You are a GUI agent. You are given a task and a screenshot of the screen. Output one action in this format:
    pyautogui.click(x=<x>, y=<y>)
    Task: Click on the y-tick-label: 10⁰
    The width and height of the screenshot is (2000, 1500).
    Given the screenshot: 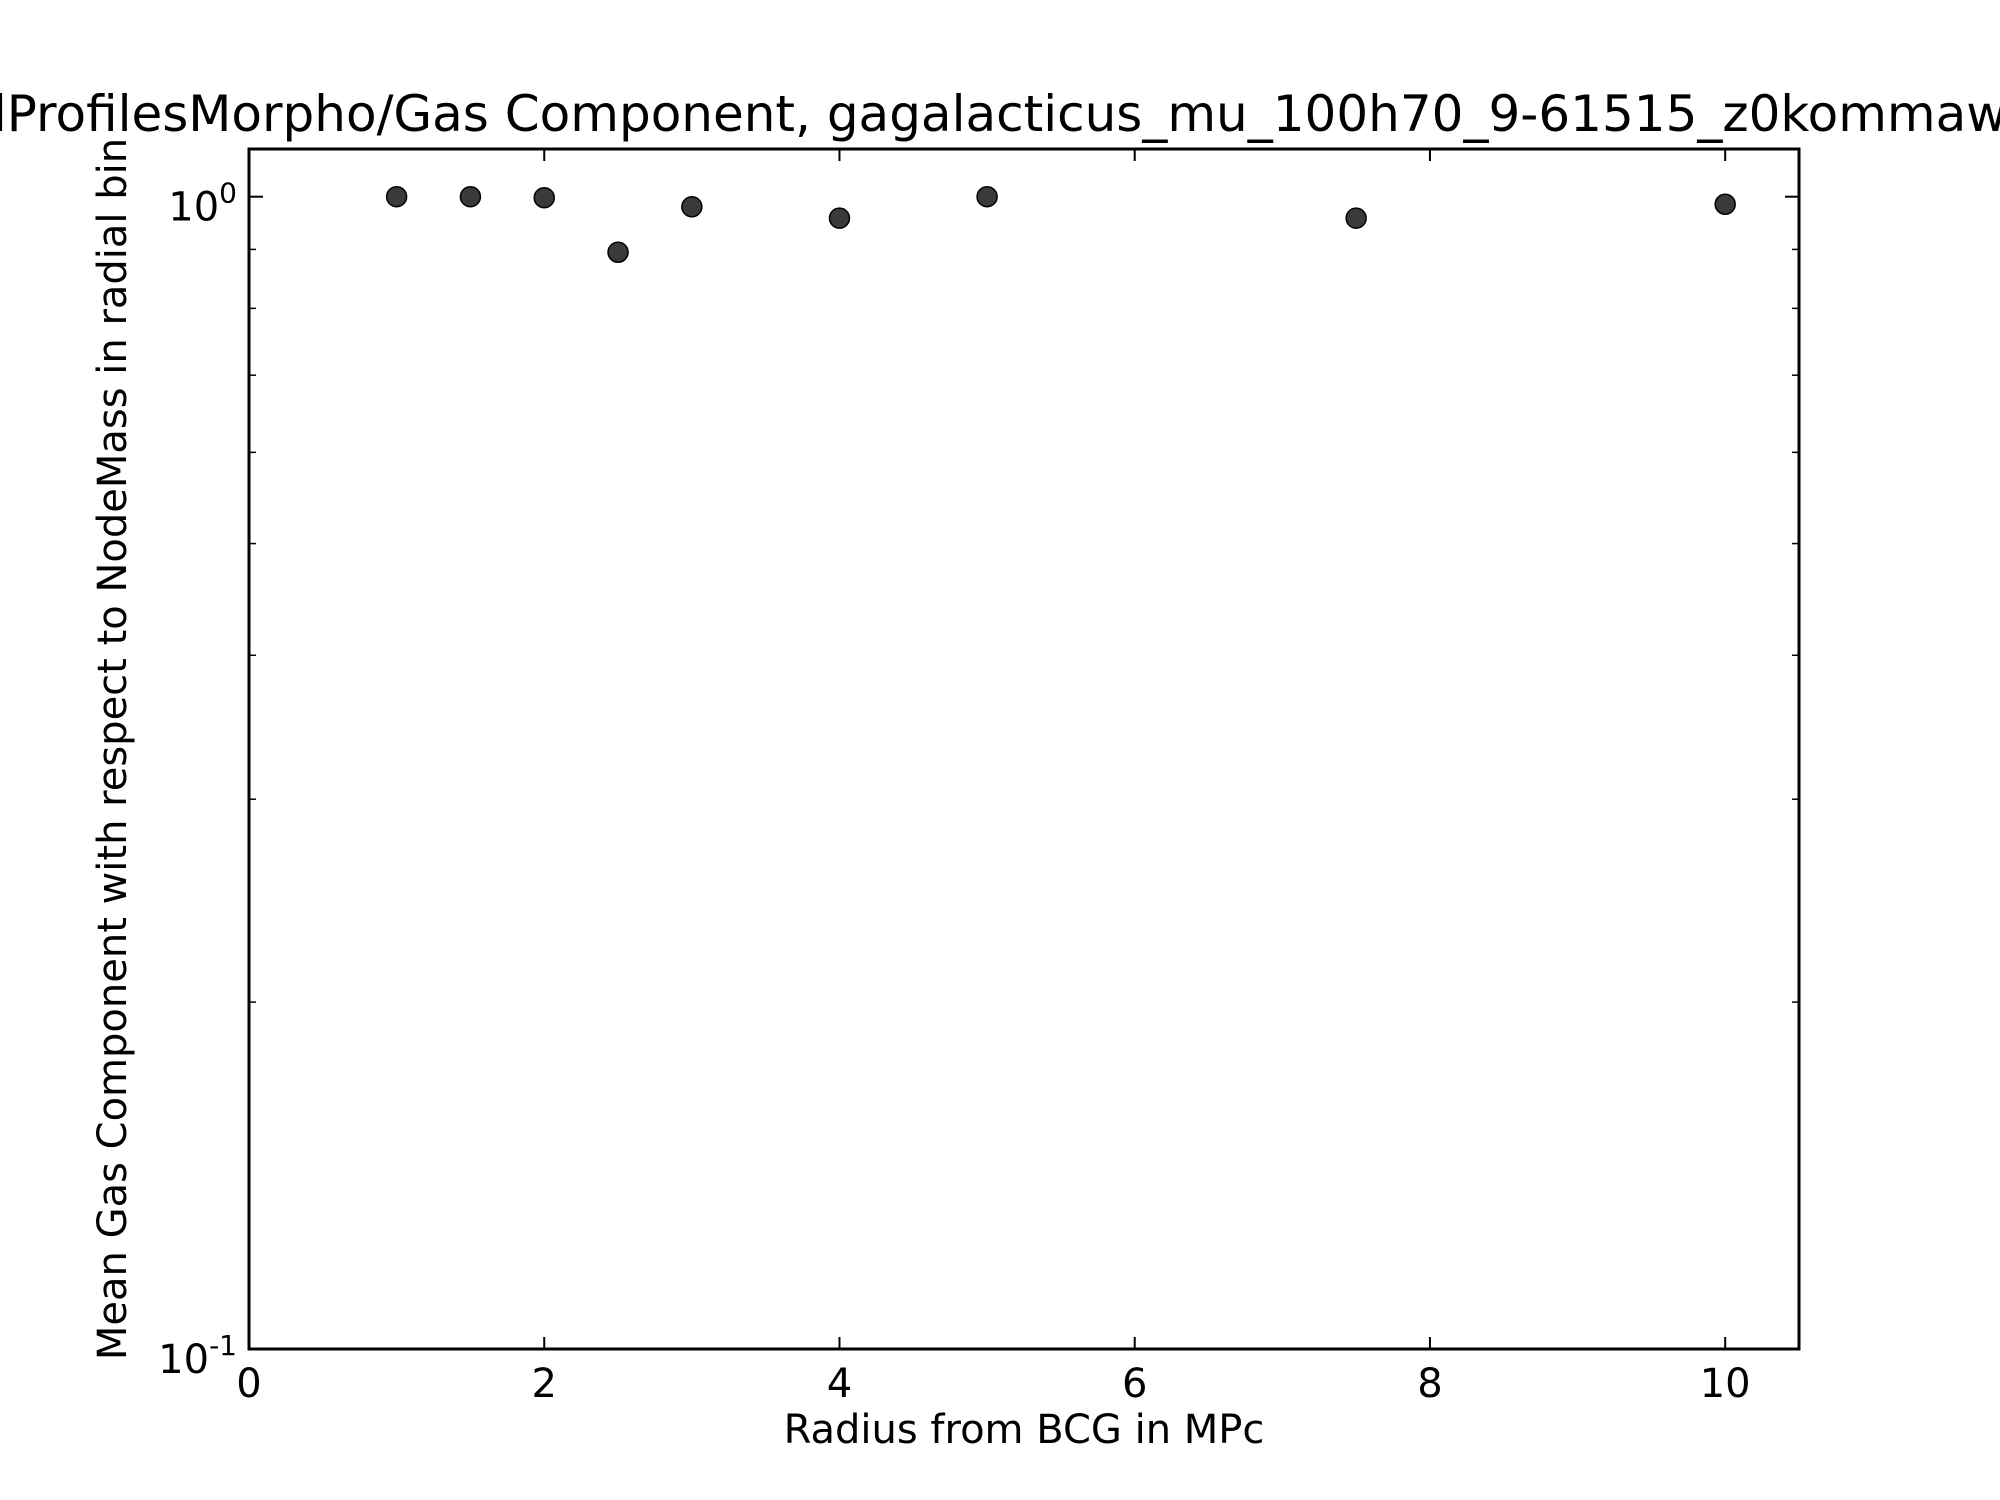 What is the action you would take?
    pyautogui.click(x=202, y=204)
    